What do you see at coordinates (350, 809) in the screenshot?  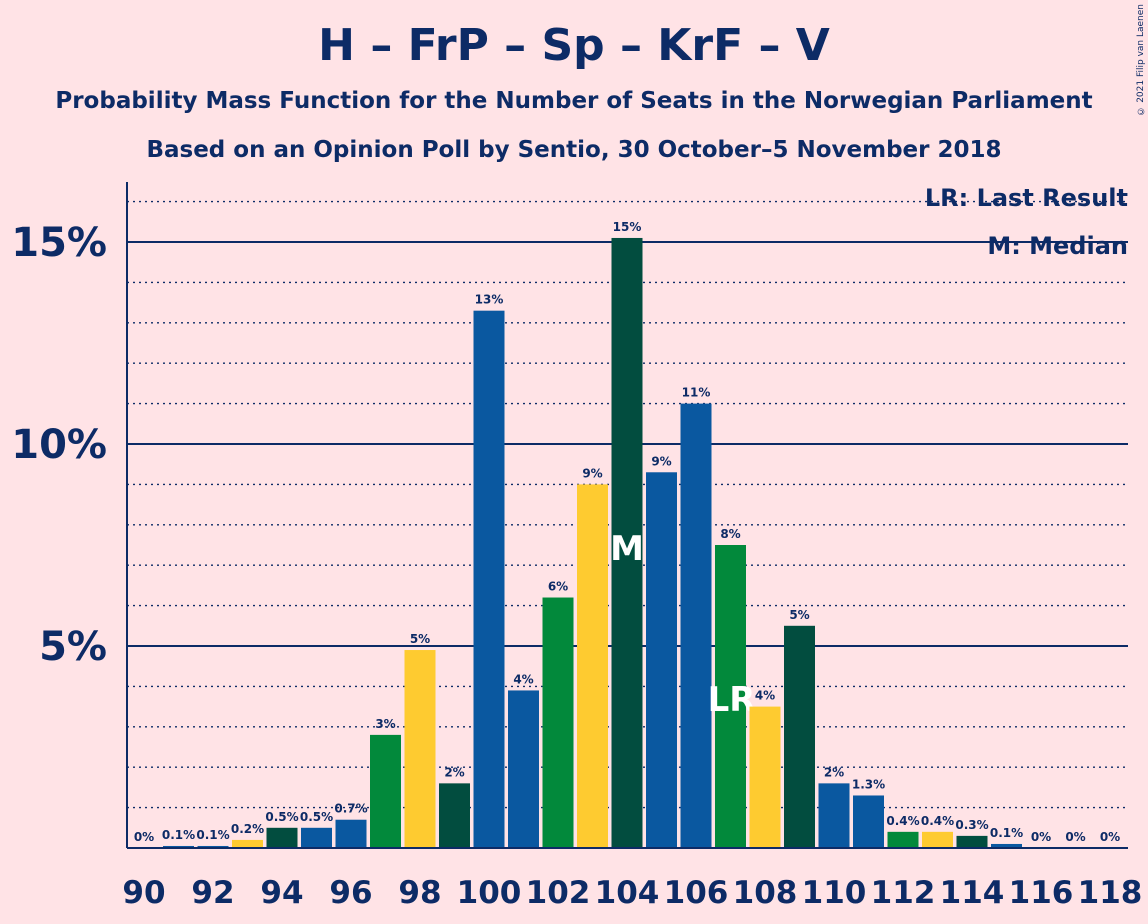 I see `data-label: 0.7%` at bounding box center [350, 809].